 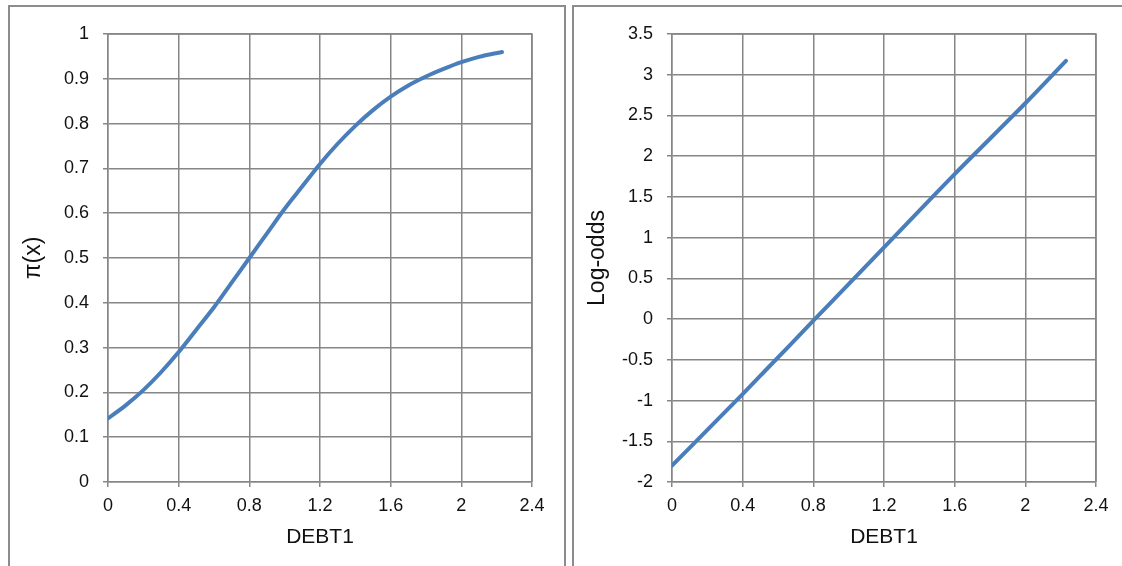 What do you see at coordinates (640, 32) in the screenshot?
I see `y-tick-label: 3.5` at bounding box center [640, 32].